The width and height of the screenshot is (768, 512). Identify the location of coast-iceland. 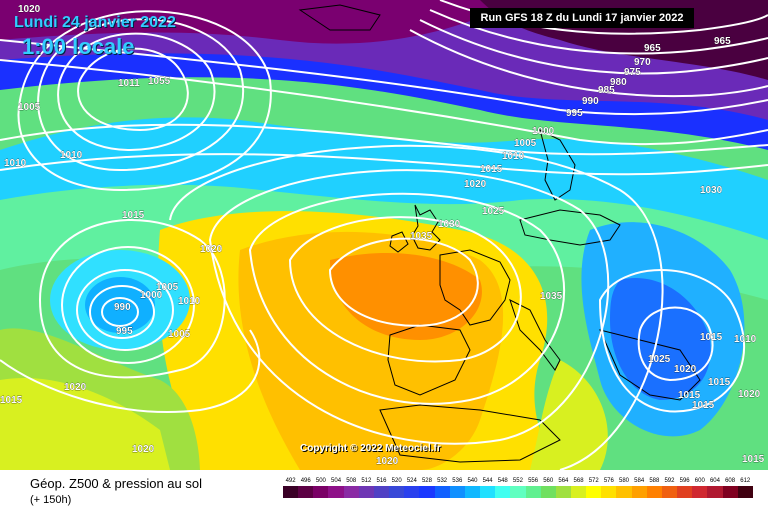
(339, 17).